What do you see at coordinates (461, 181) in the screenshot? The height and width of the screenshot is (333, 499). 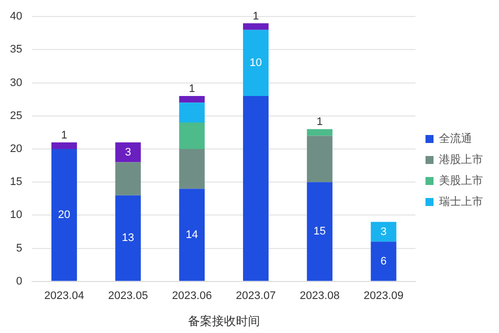 I see `legend-label: 美股上市` at bounding box center [461, 181].